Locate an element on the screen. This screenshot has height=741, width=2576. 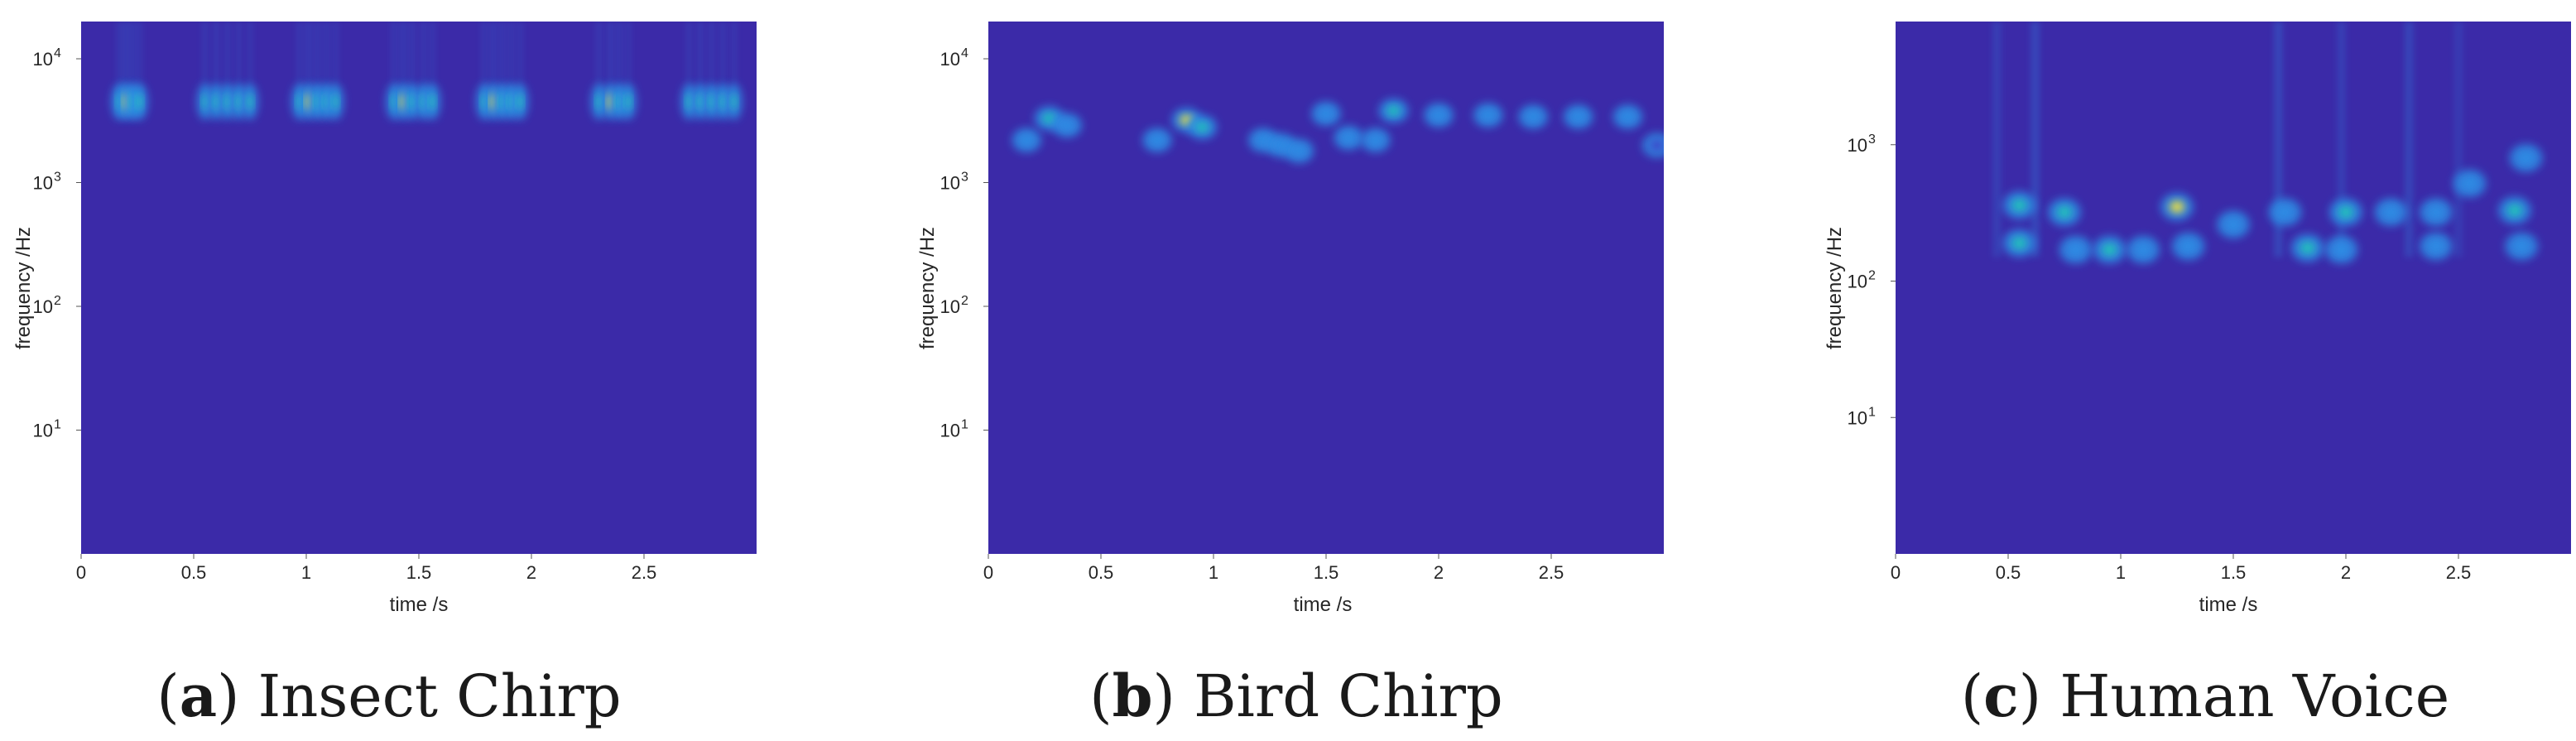
caption-b: (b) Bird Chirp is located at coordinates (1295, 696).